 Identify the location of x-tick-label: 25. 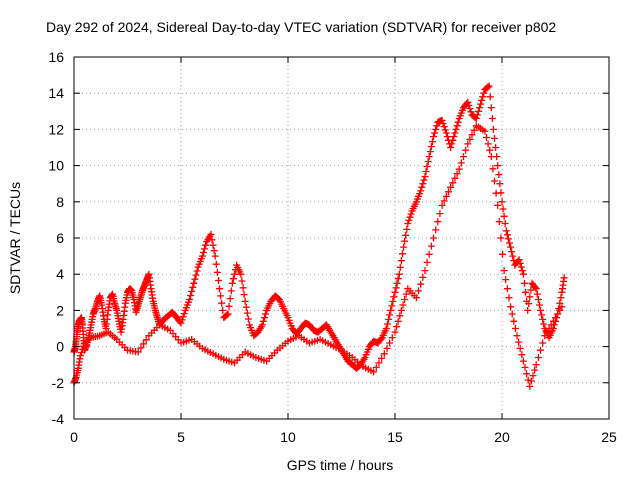
(609, 437).